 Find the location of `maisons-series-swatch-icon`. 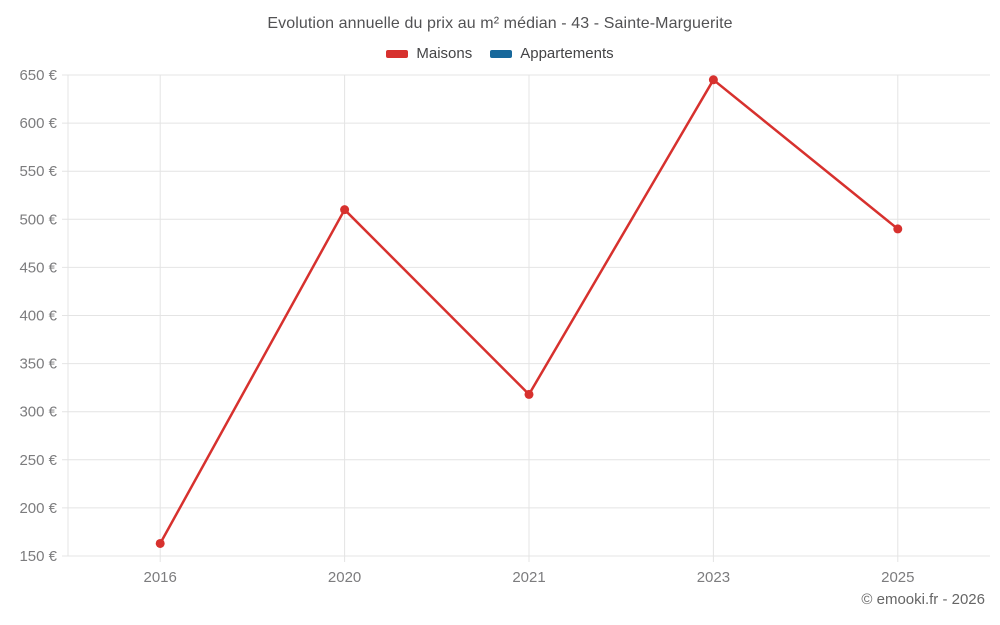

maisons-series-swatch-icon is located at coordinates (397, 53).